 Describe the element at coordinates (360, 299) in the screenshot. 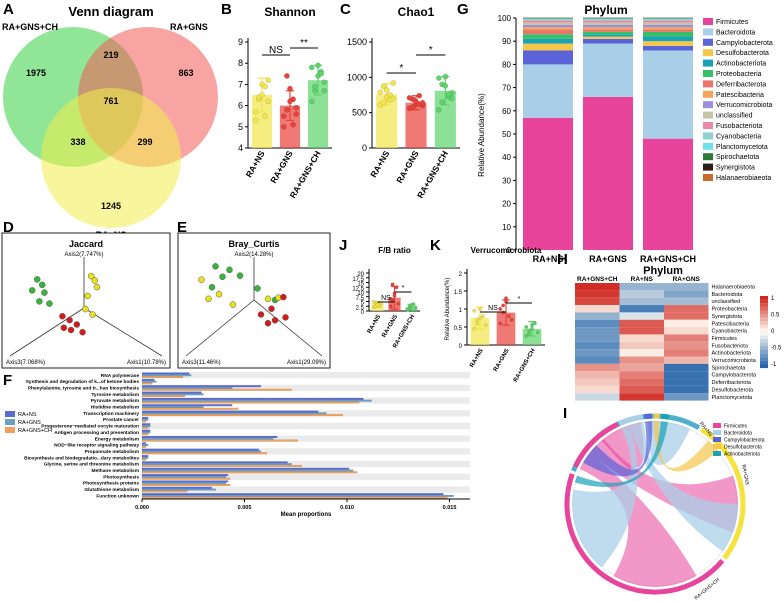

I see `y-tick-label: 7.5` at that location.